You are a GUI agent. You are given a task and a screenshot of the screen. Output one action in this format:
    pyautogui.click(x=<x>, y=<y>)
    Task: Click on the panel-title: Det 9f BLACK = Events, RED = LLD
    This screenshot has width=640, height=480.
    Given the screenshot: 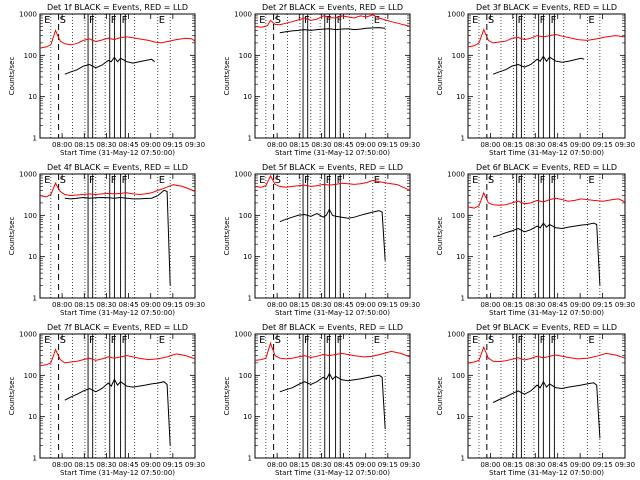 What is the action you would take?
    pyautogui.click(x=546, y=327)
    